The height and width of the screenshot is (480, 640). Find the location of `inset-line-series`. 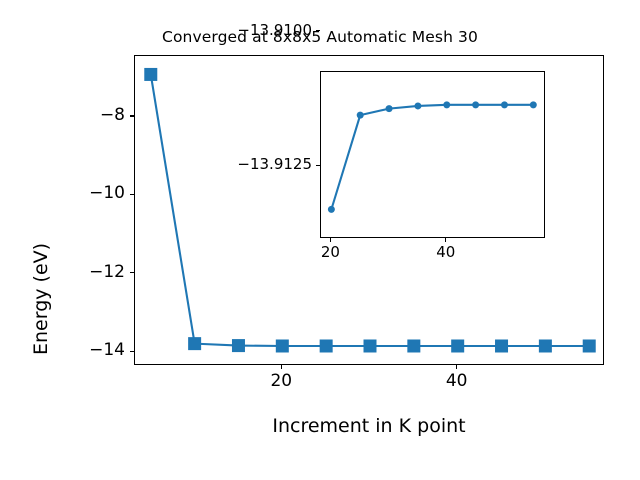

inset-line-series is located at coordinates (432, 157).